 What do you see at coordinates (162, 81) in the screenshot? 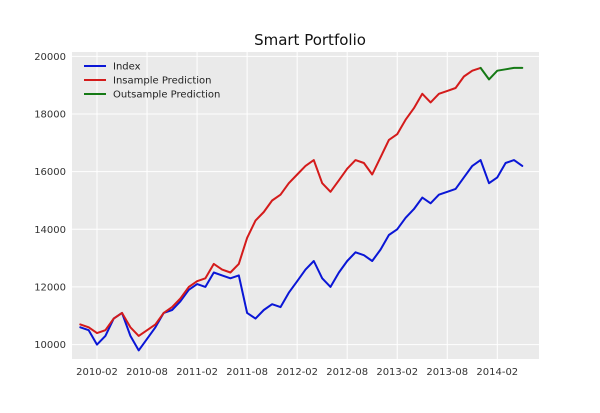
I see `legend-label-insample-prediction: Insample Prediction` at bounding box center [162, 81].